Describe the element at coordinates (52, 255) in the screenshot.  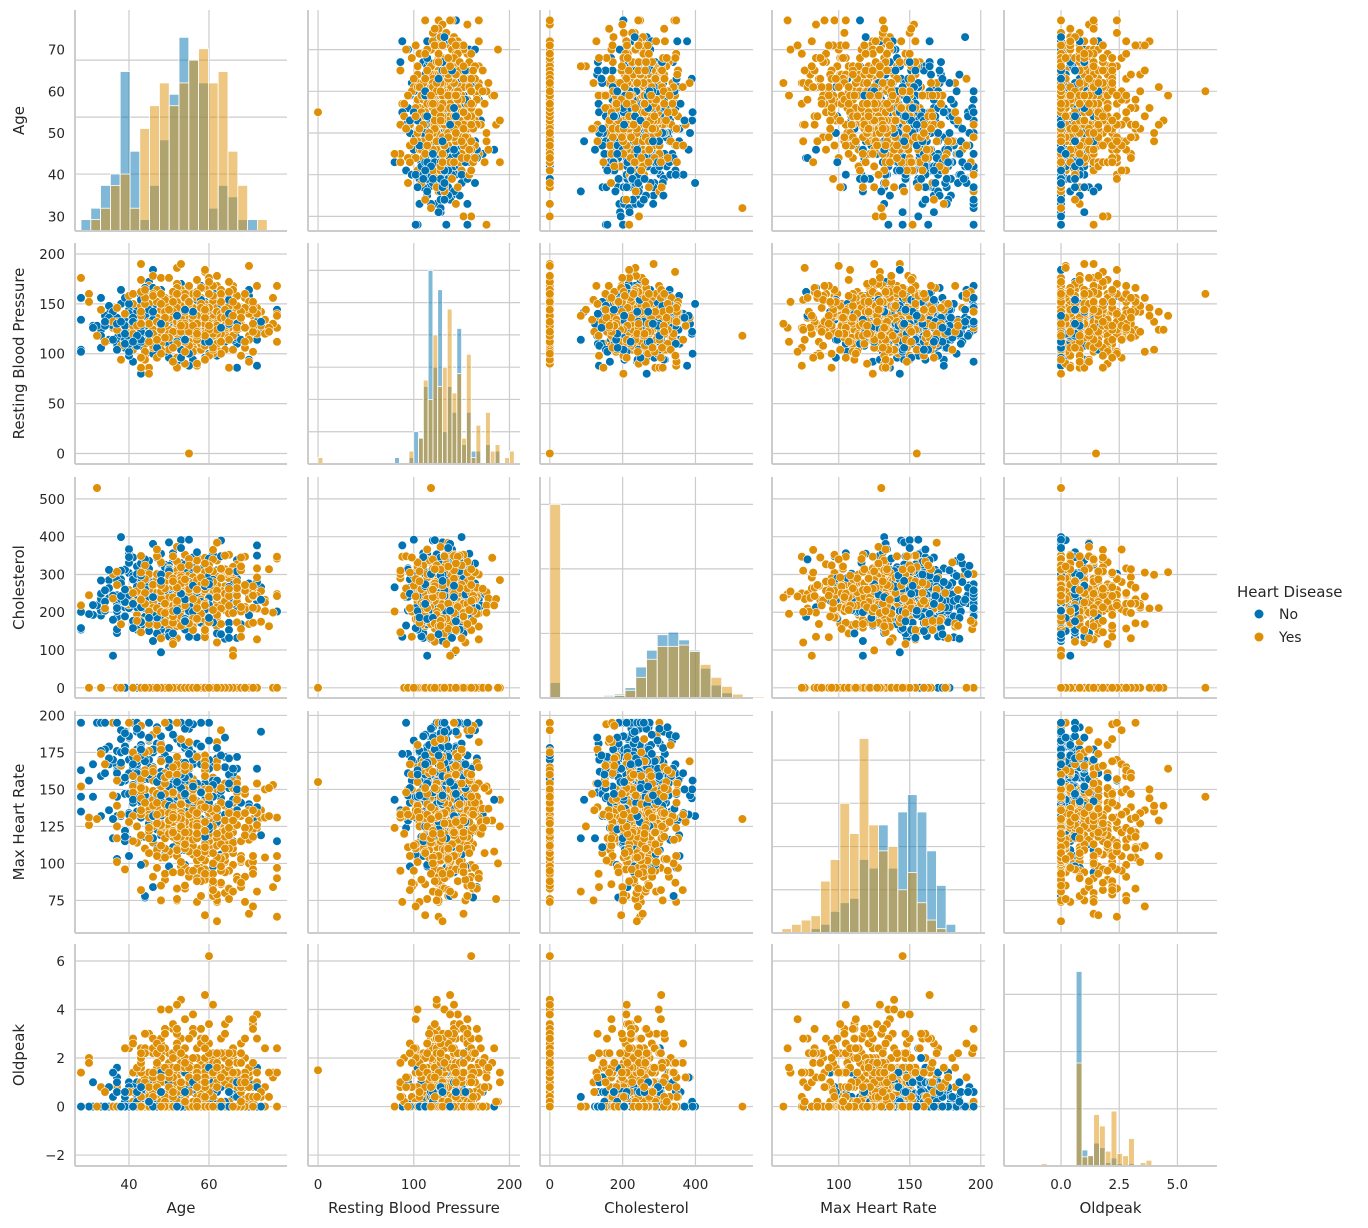
I see `y-tick-label: 200` at that location.